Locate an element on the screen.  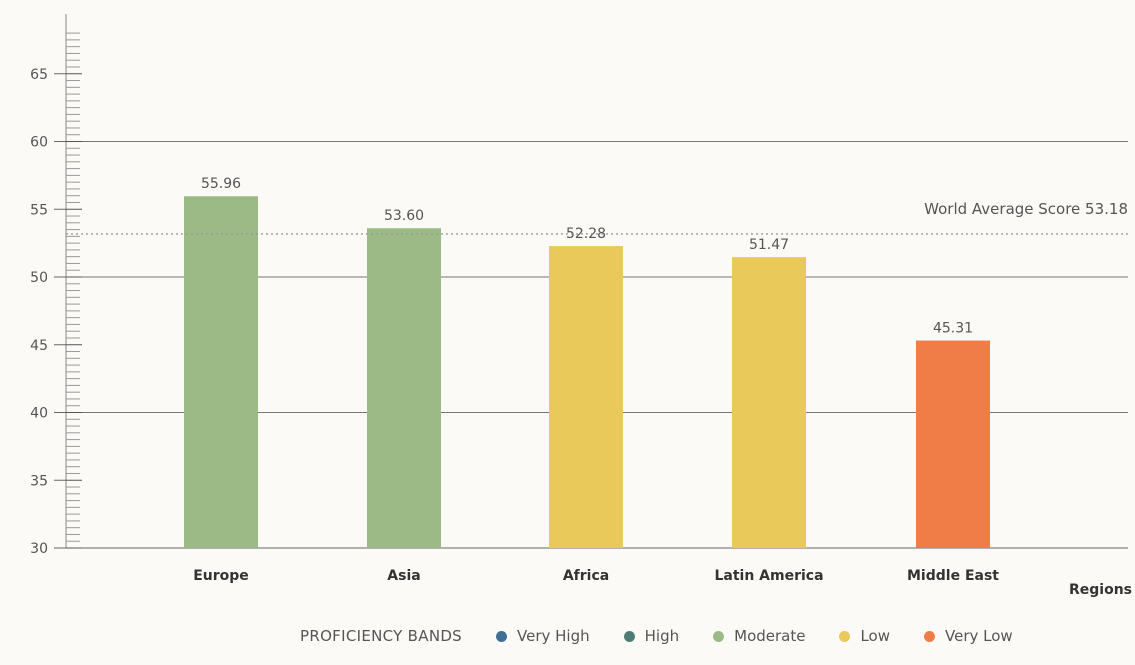
legend-label: High is located at coordinates (662, 636).